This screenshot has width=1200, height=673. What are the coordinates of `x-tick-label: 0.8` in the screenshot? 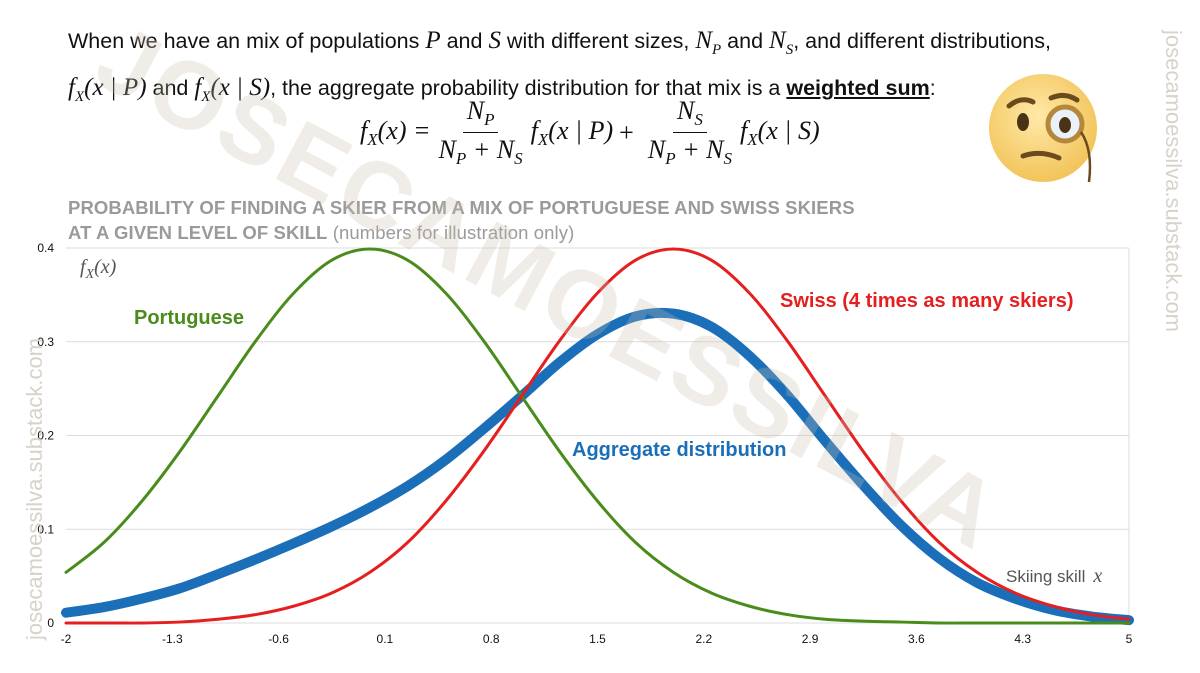 It's located at (491, 639).